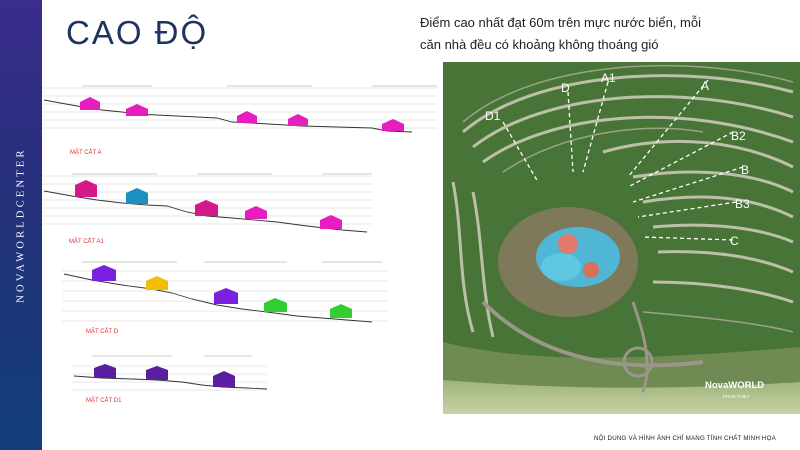  I want to click on section-a1-label: MẶT CẮT A1, so click(86, 241).